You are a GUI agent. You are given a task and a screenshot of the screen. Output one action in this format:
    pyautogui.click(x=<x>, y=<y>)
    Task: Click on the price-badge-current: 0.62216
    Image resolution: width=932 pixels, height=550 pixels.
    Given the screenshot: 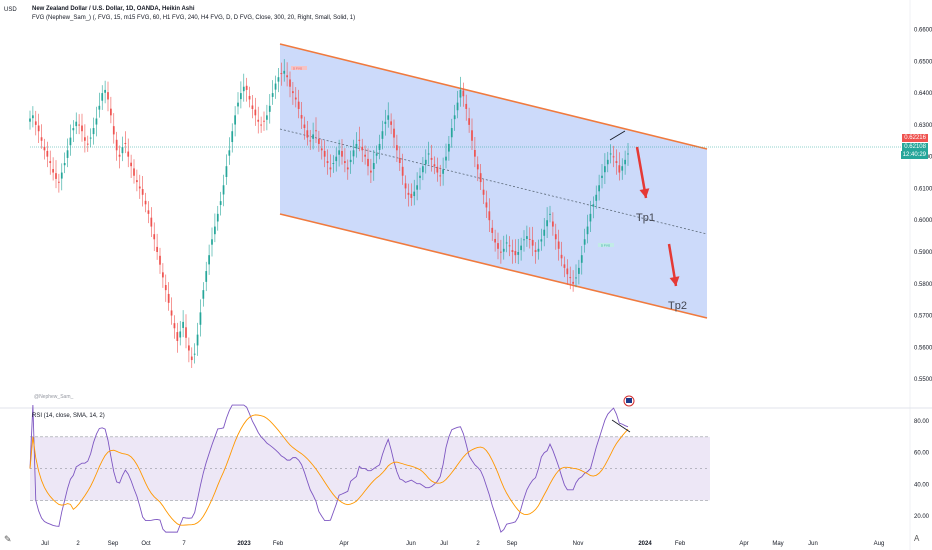 What is the action you would take?
    pyautogui.click(x=915, y=138)
    